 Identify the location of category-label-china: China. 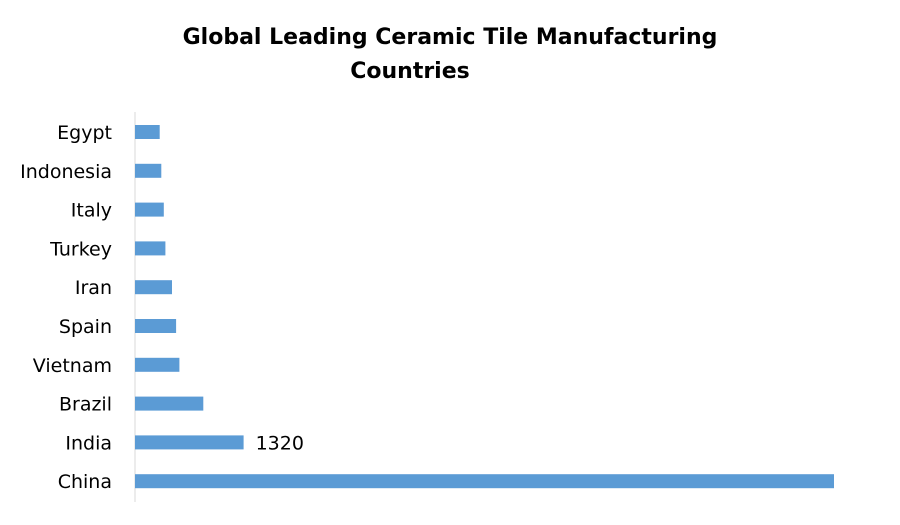
(85, 482).